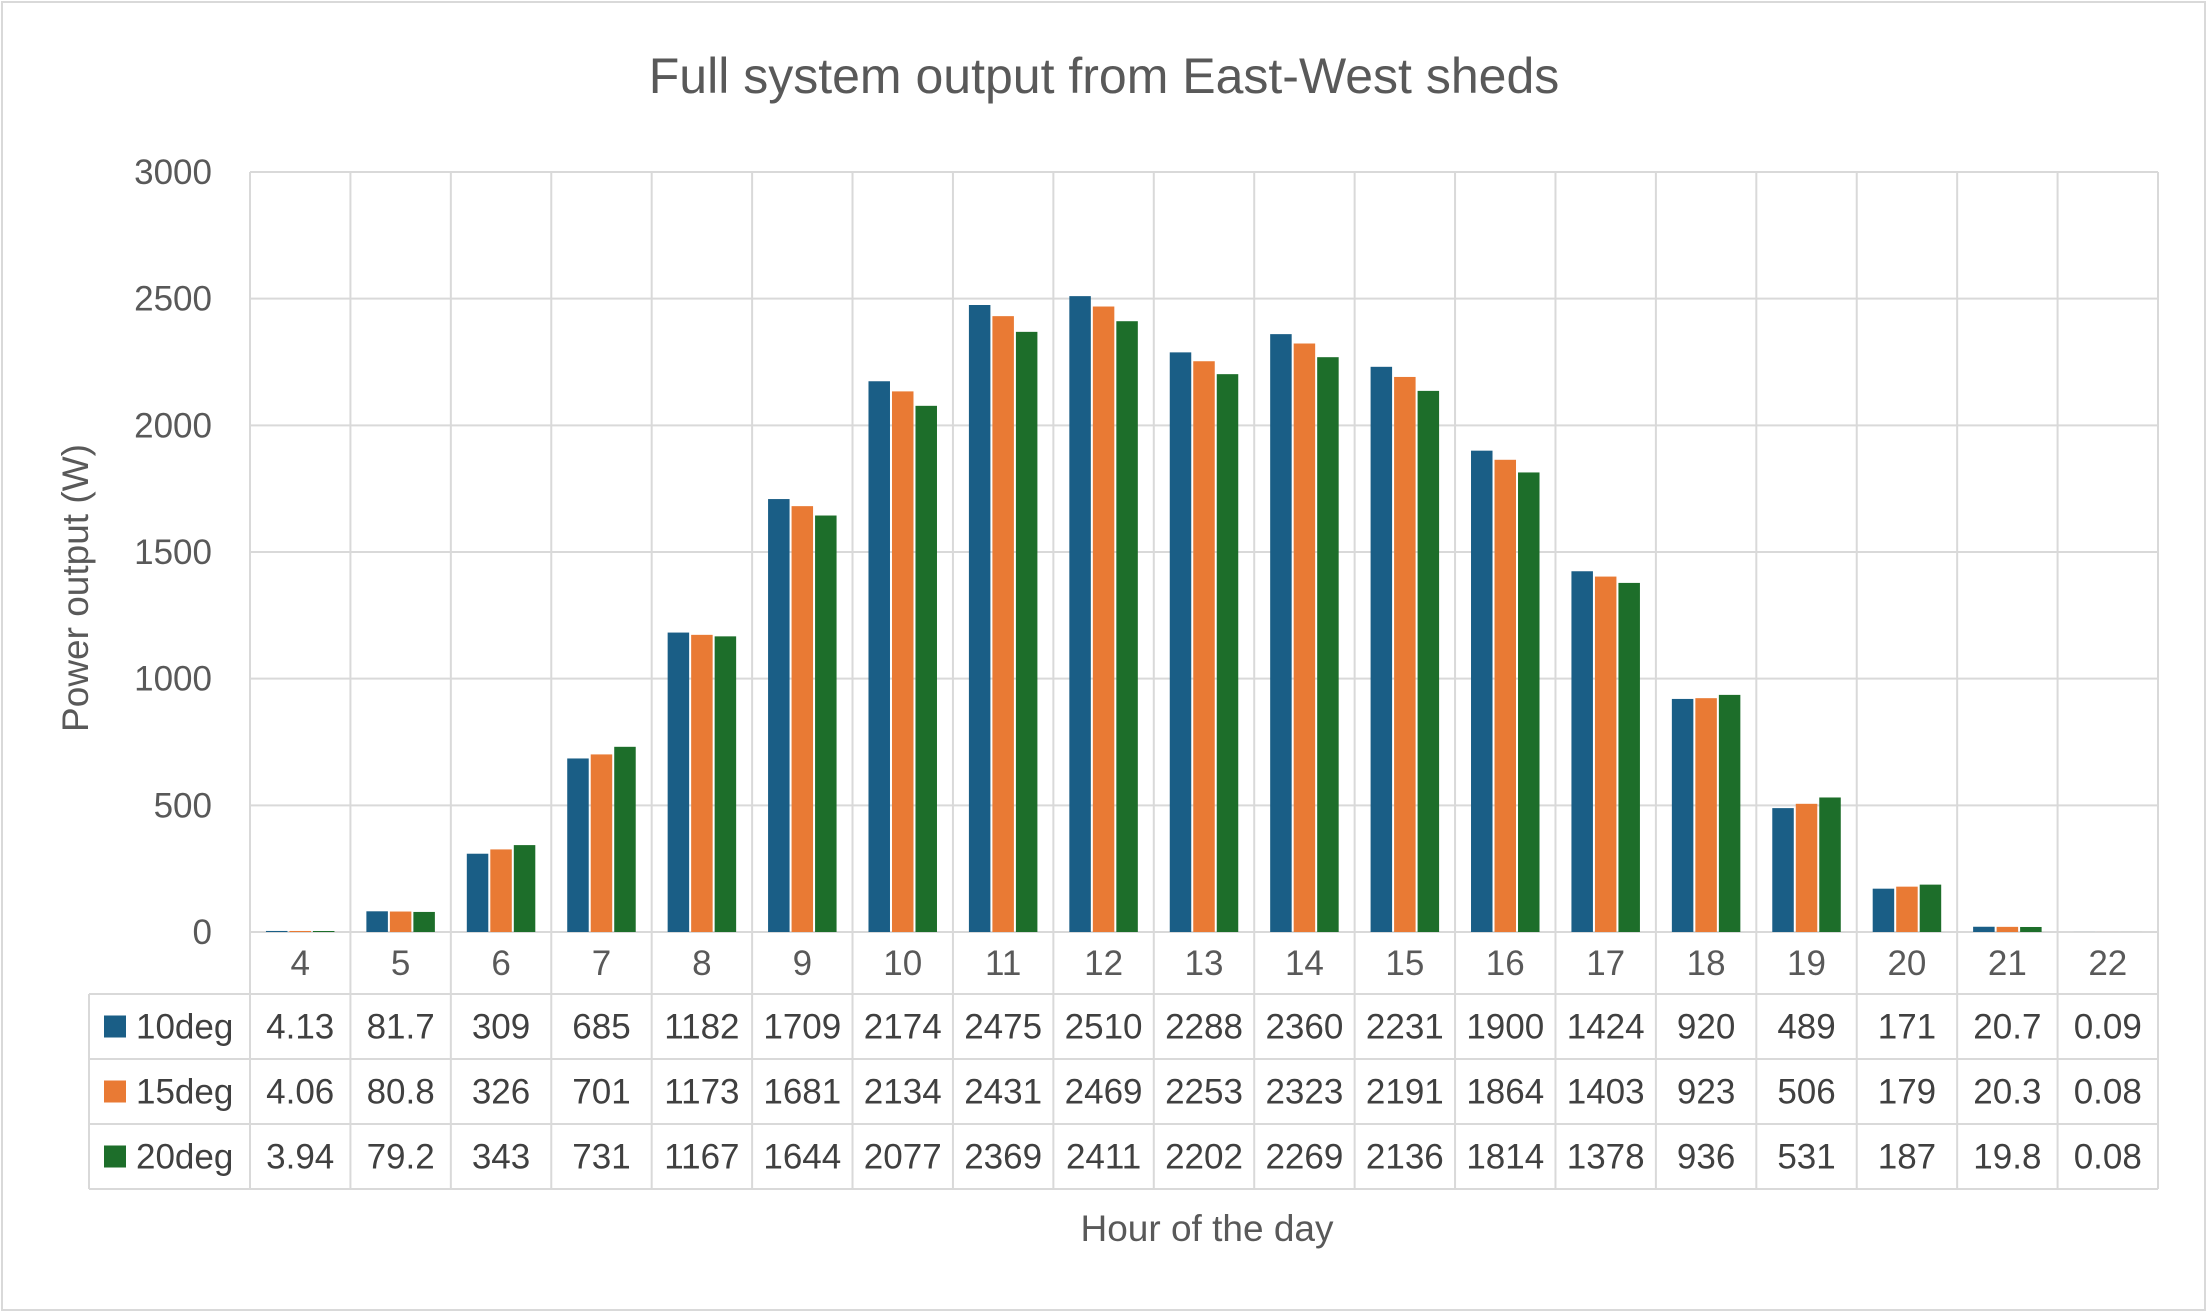 The width and height of the screenshot is (2209, 1314). I want to click on x-tick-label: 18, so click(1706, 963).